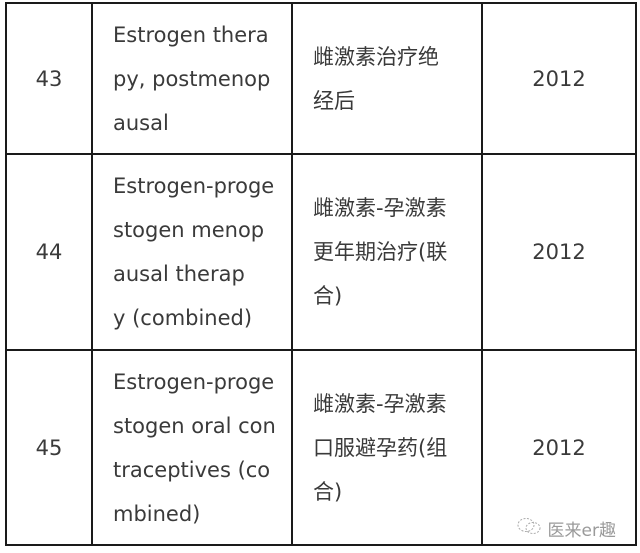  I want to click on agent-chinese-line: 更年期治疗(联, so click(380, 252).